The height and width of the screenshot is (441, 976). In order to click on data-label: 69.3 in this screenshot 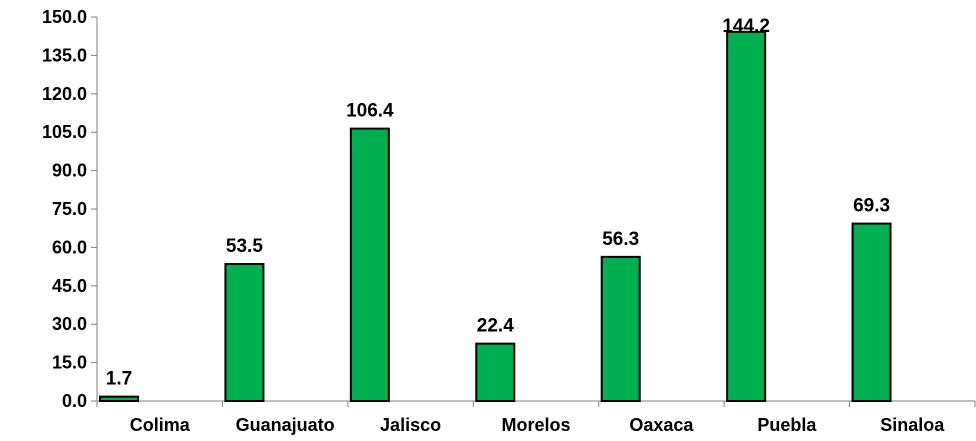, I will do `click(871, 206)`.